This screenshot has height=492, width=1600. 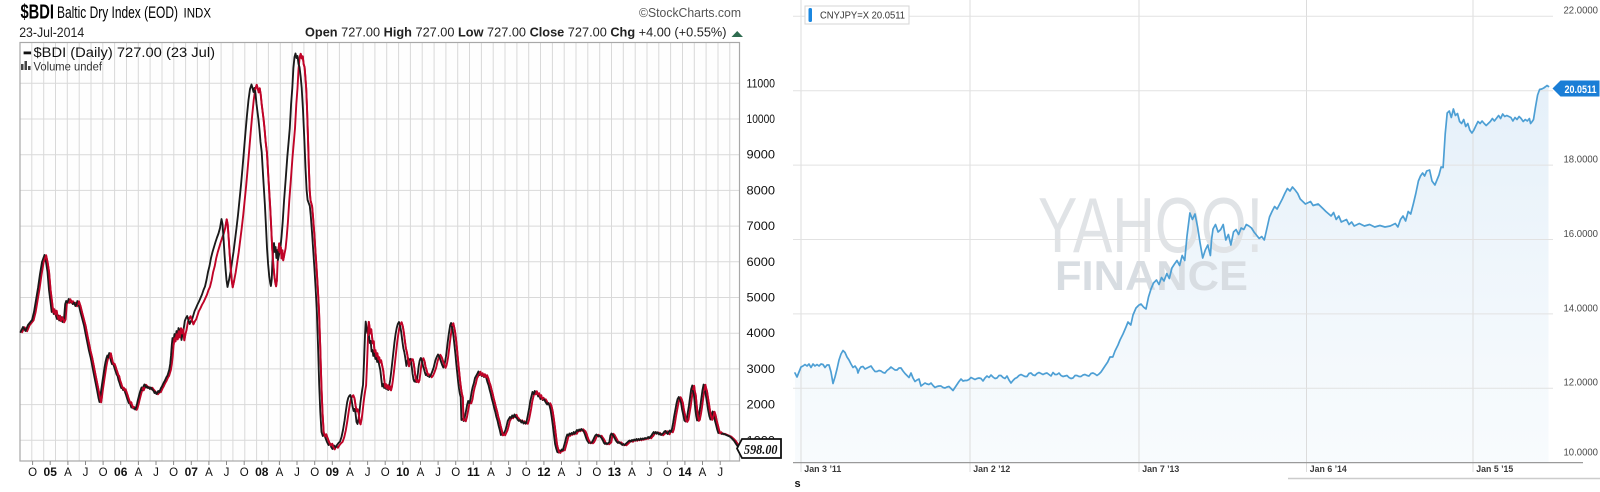 I want to click on svg-text: YAHOO!, so click(x=1150, y=225).